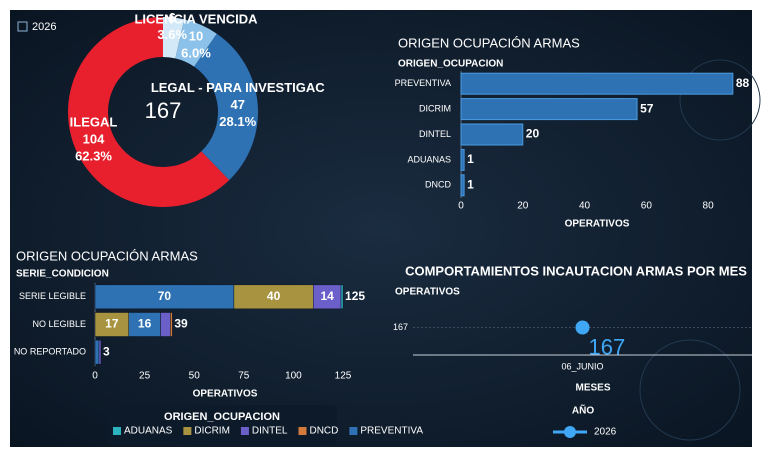  What do you see at coordinates (570, 432) in the screenshot?
I see `legend-marker` at bounding box center [570, 432].